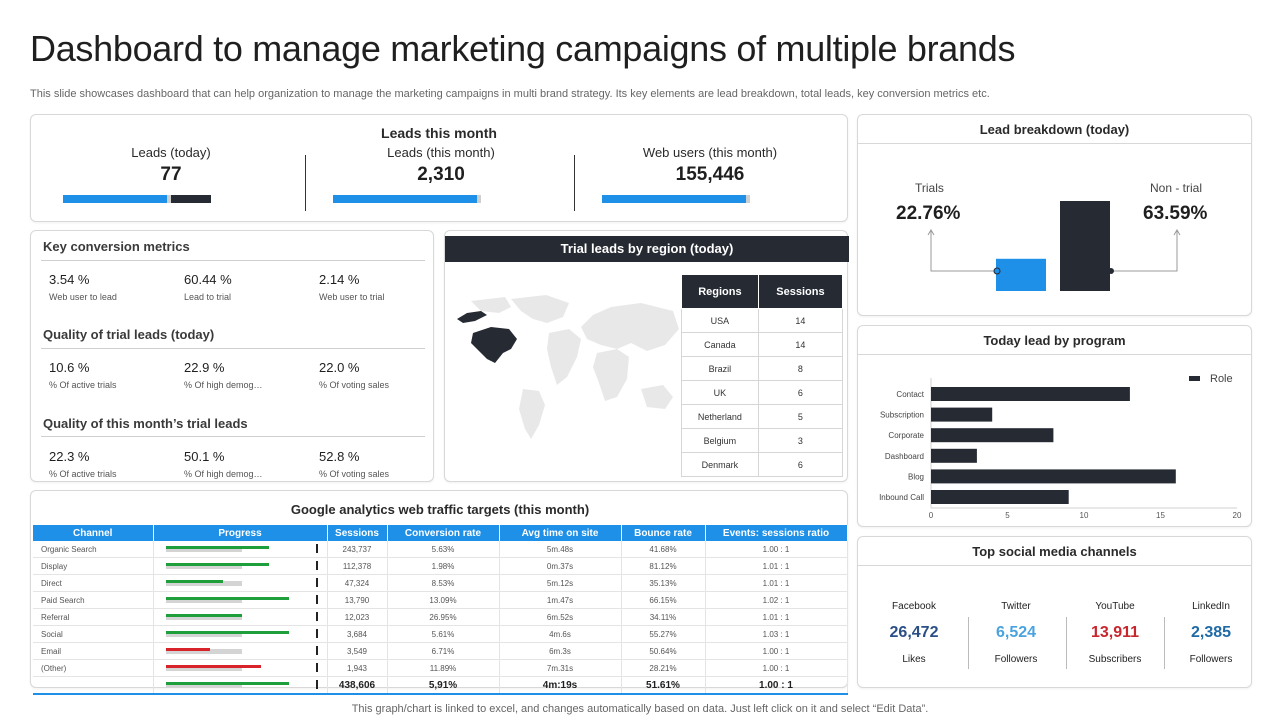 The width and height of the screenshot is (1280, 720). Describe the element at coordinates (93, 549) in the screenshot. I see `channel-cell: Organic Search` at that location.